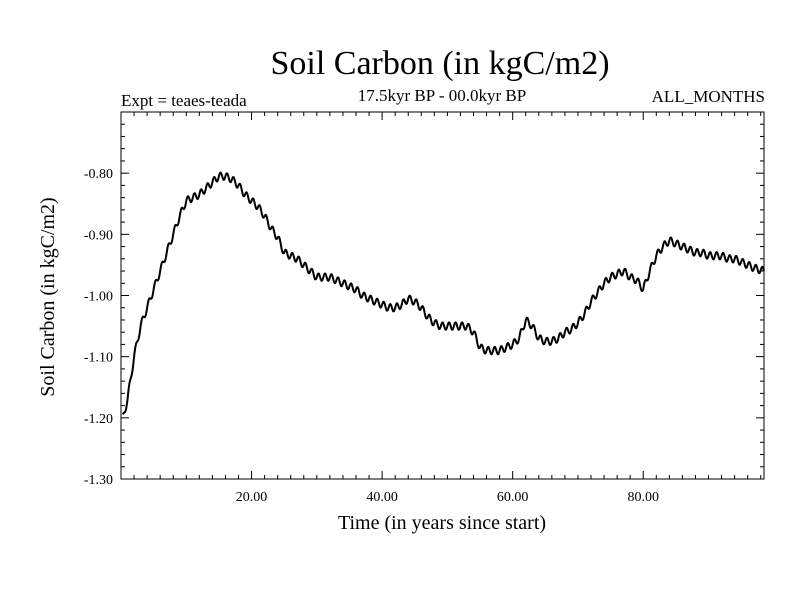  Describe the element at coordinates (98, 358) in the screenshot. I see `y-tick-label: -1.10` at that location.